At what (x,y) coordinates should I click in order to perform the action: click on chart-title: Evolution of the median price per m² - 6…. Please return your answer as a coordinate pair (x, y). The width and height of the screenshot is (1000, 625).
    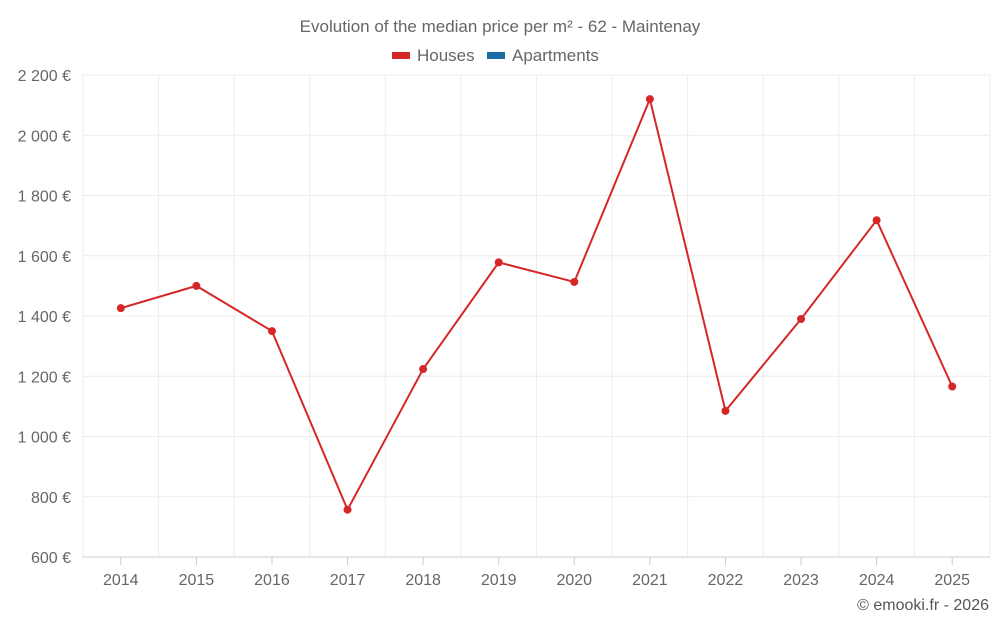
    Looking at the image, I should click on (500, 26).